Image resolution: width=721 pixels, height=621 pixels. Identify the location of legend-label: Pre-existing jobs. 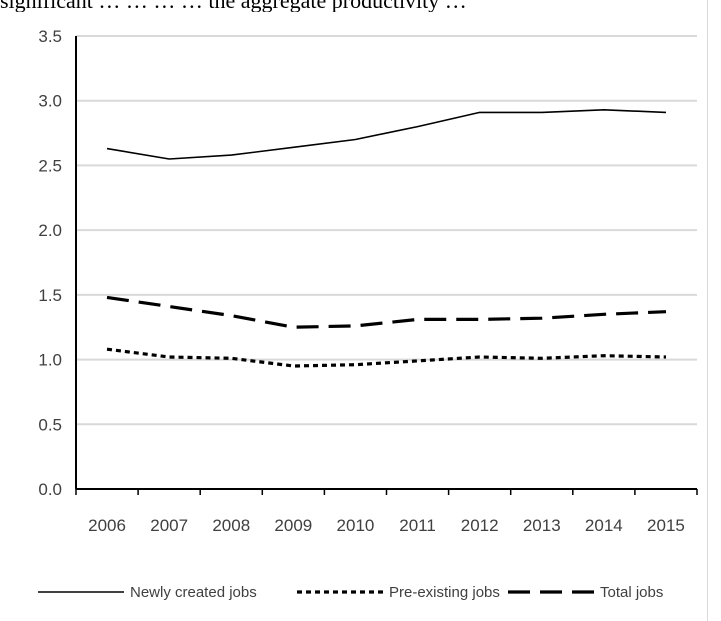
(444, 592).